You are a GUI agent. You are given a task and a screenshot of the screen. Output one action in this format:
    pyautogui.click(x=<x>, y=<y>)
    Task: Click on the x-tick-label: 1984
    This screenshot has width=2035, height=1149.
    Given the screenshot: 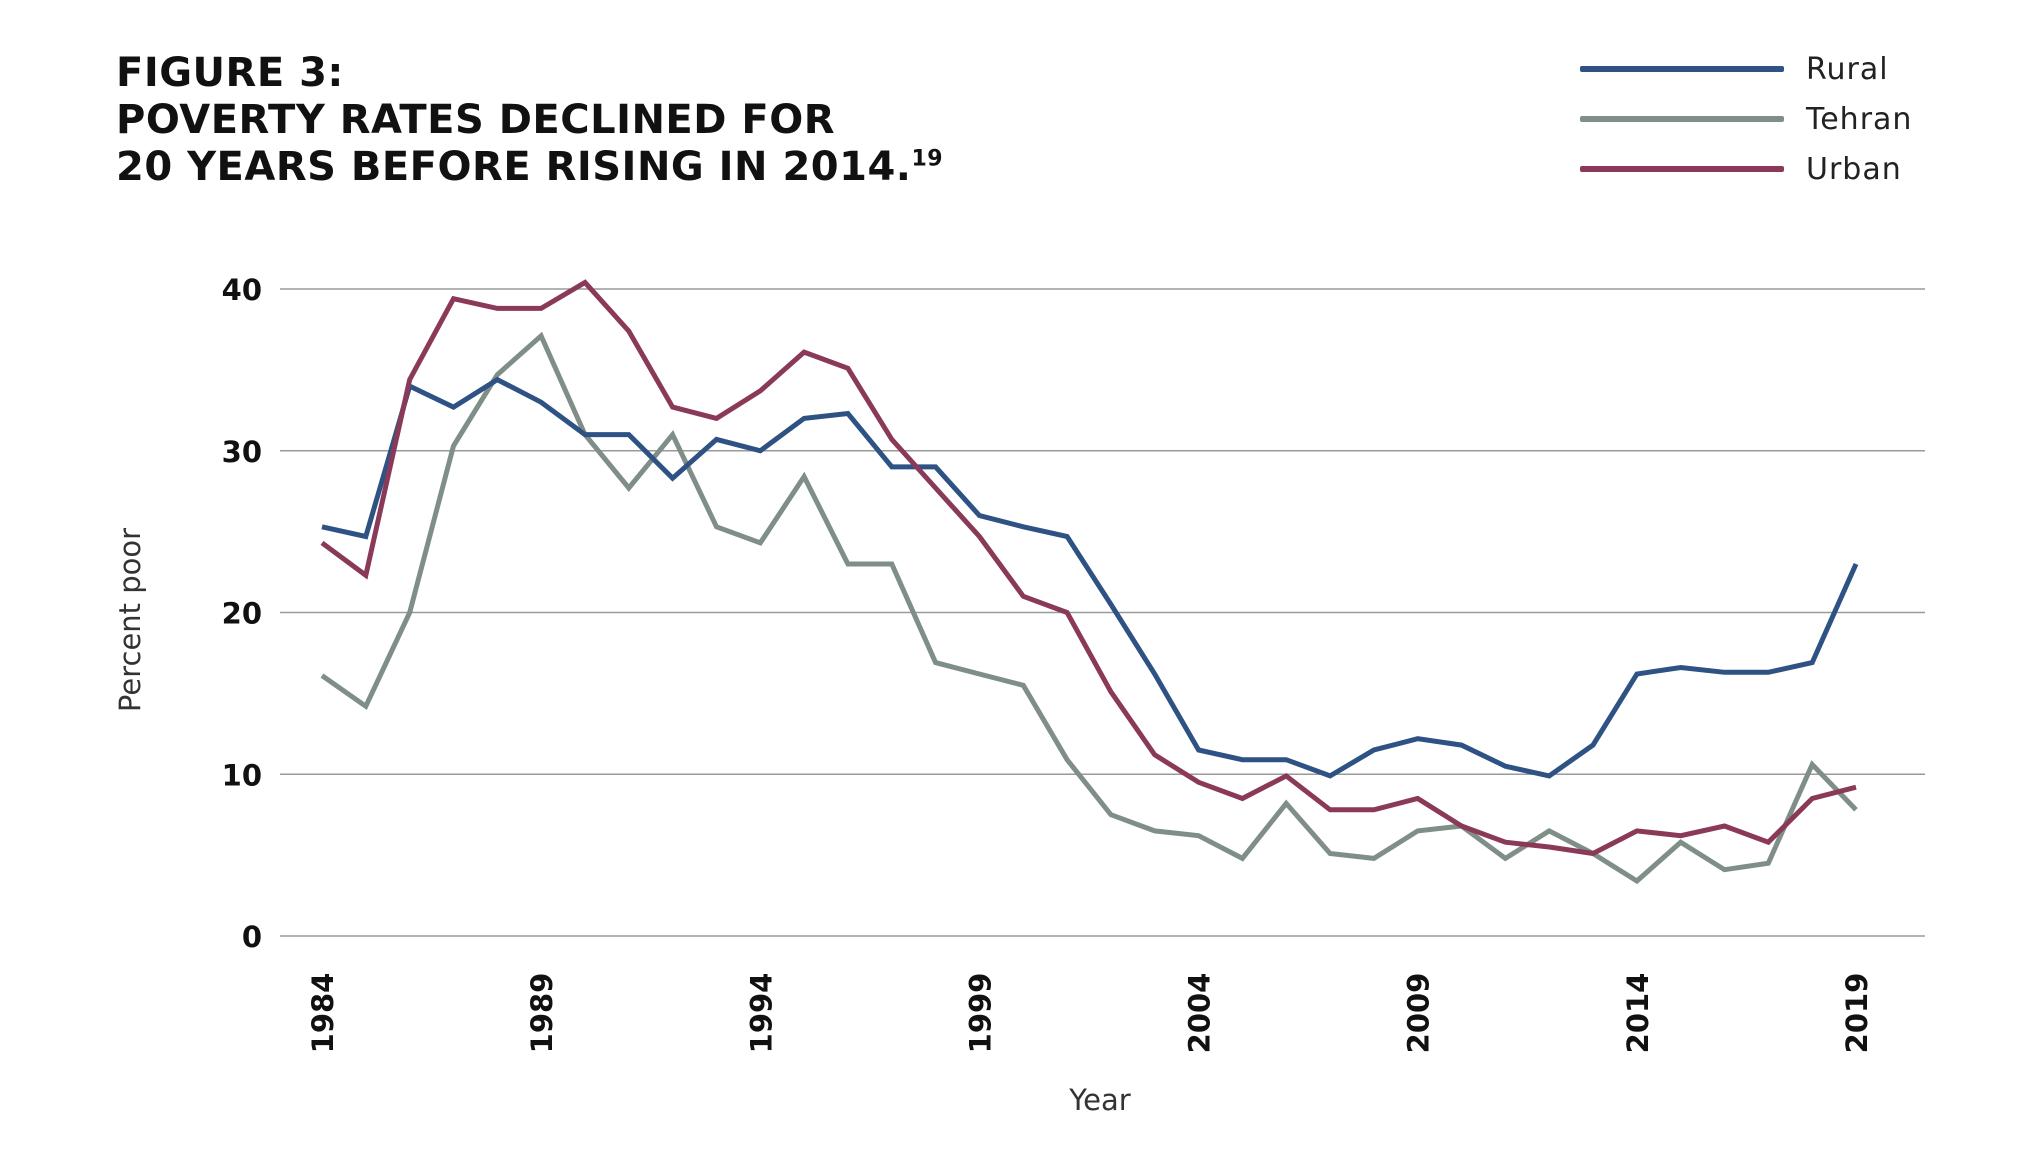 What is the action you would take?
    pyautogui.click(x=323, y=1013)
    